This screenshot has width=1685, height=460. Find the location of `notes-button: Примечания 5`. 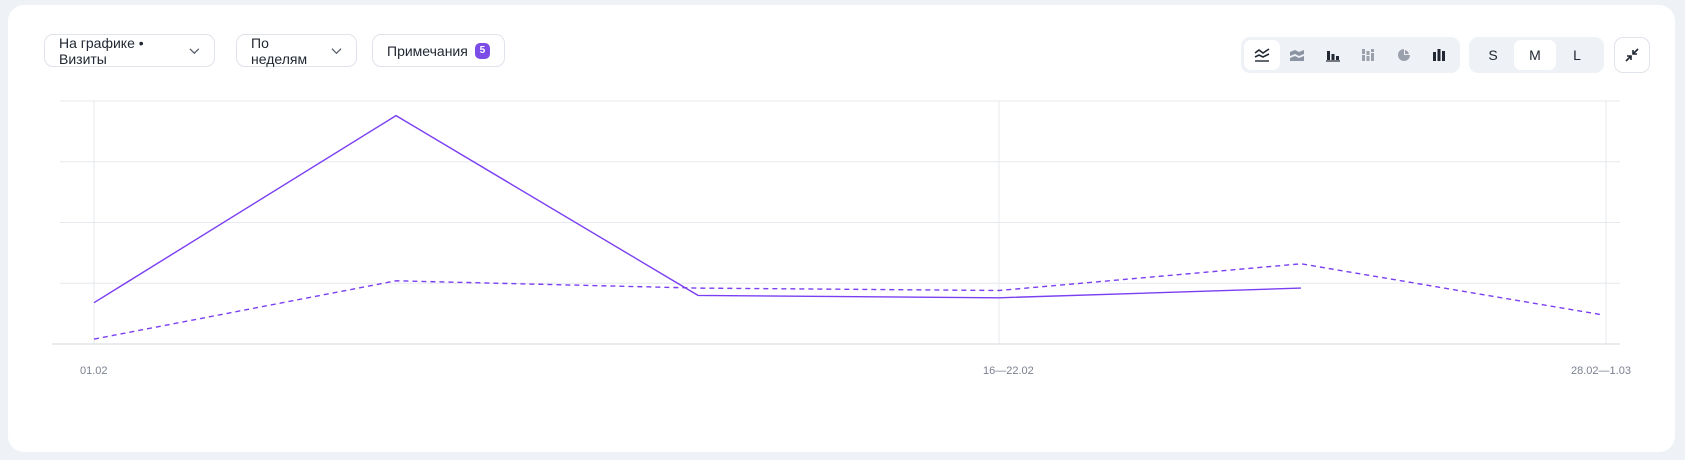

notes-button: Примечания 5 is located at coordinates (438, 50).